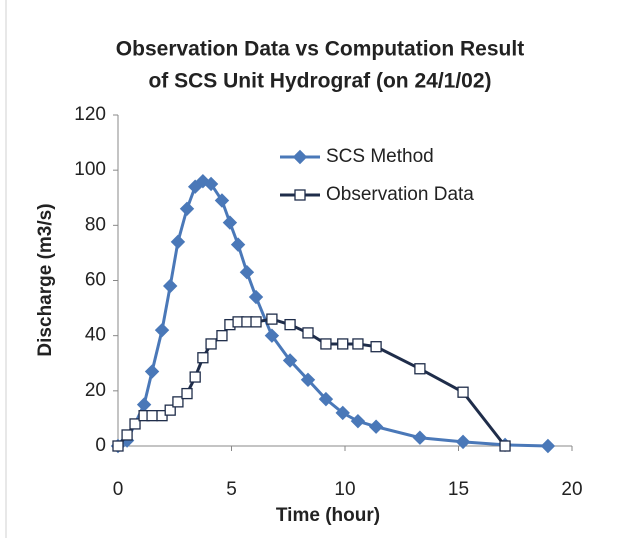 Image resolution: width=619 pixels, height=538 pixels. What do you see at coordinates (328, 515) in the screenshot?
I see `x-axis-title: Time (hour)` at bounding box center [328, 515].